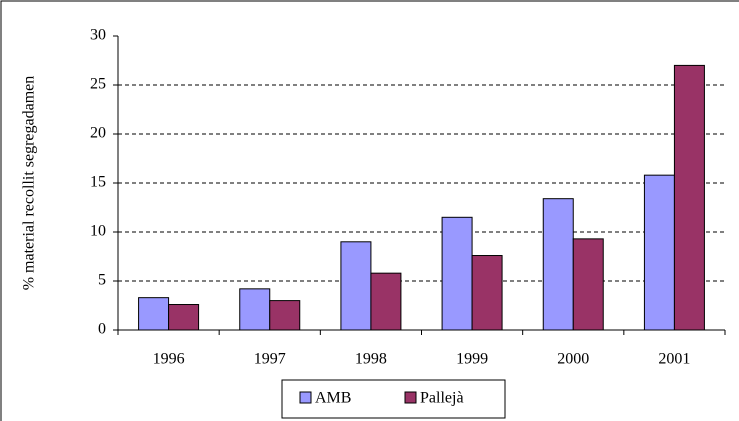 This screenshot has width=739, height=421. I want to click on x-tick-label: 1998, so click(371, 359).